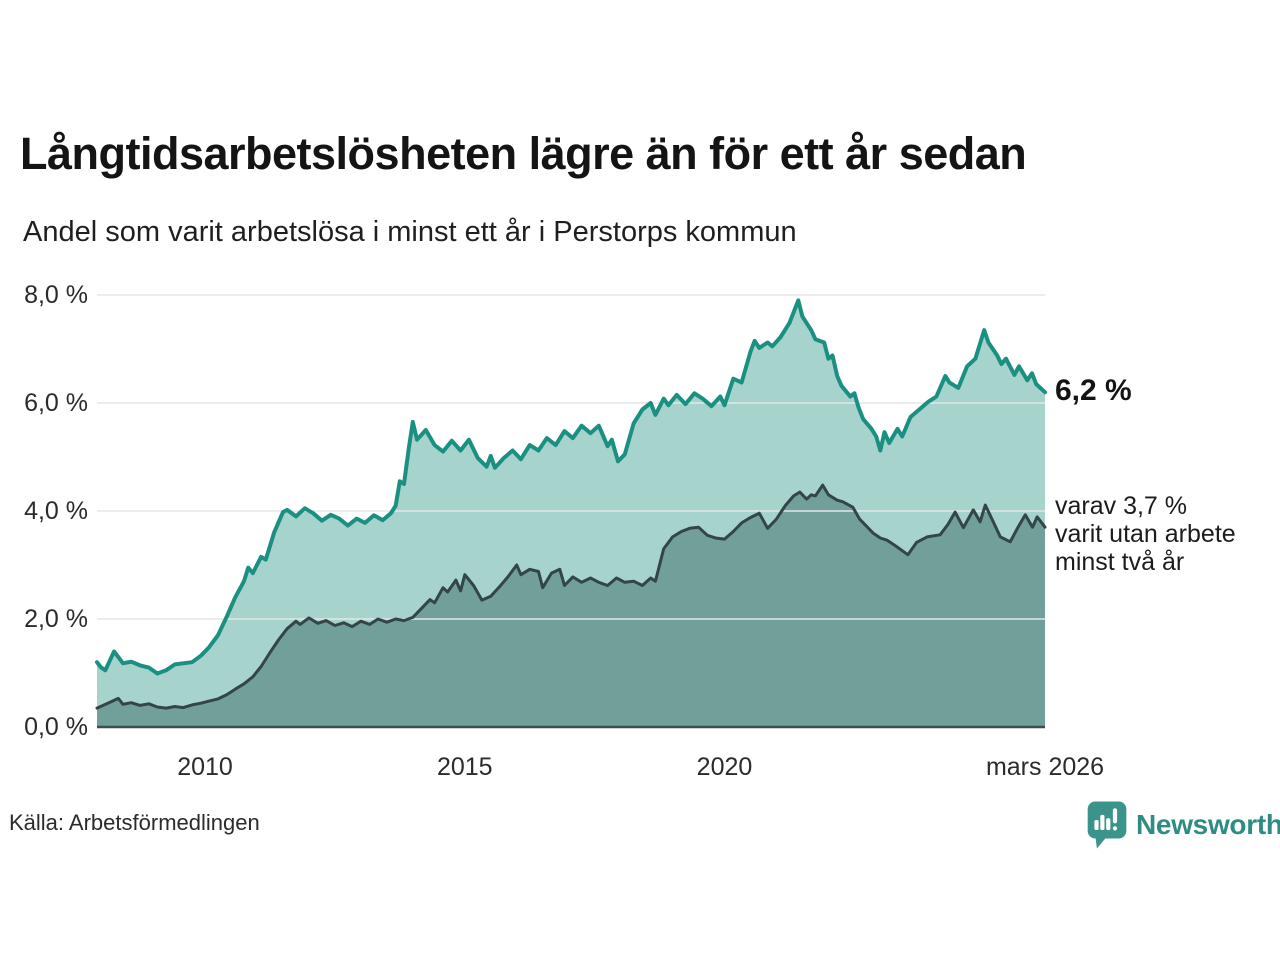 This screenshot has height=960, width=1280. Describe the element at coordinates (464, 767) in the screenshot. I see `x-axis-tick-label: 2015` at that location.